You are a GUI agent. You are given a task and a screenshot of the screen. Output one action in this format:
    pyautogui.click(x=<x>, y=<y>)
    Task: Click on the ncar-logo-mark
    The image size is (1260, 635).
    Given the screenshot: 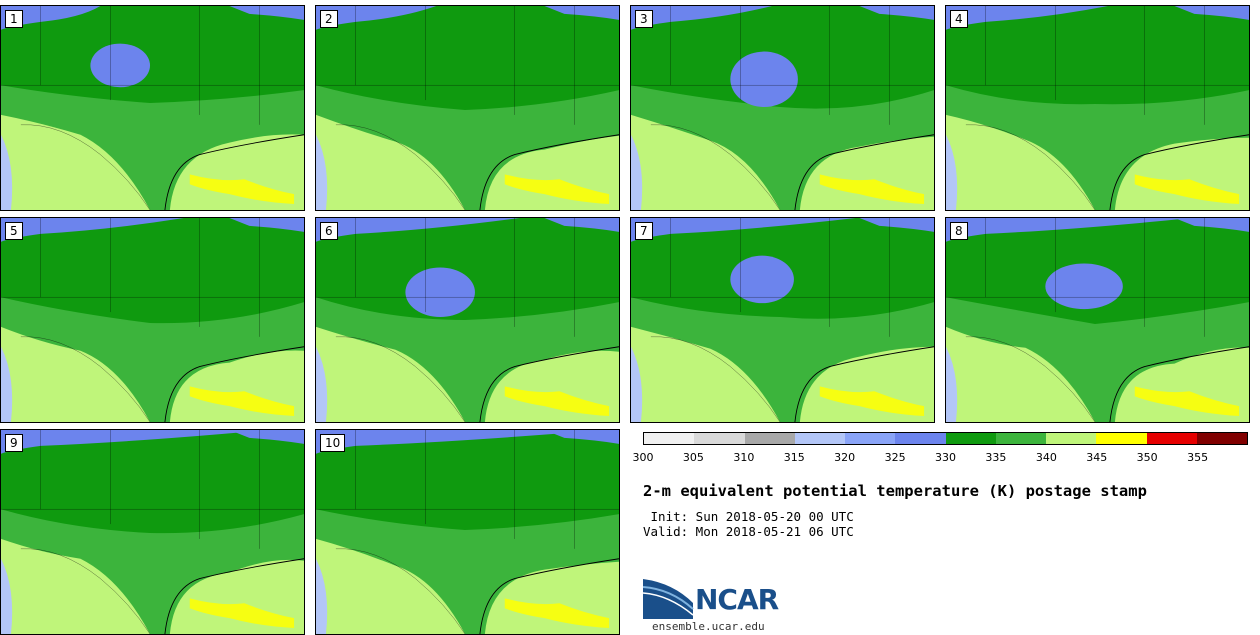 What is the action you would take?
    pyautogui.click(x=668, y=599)
    